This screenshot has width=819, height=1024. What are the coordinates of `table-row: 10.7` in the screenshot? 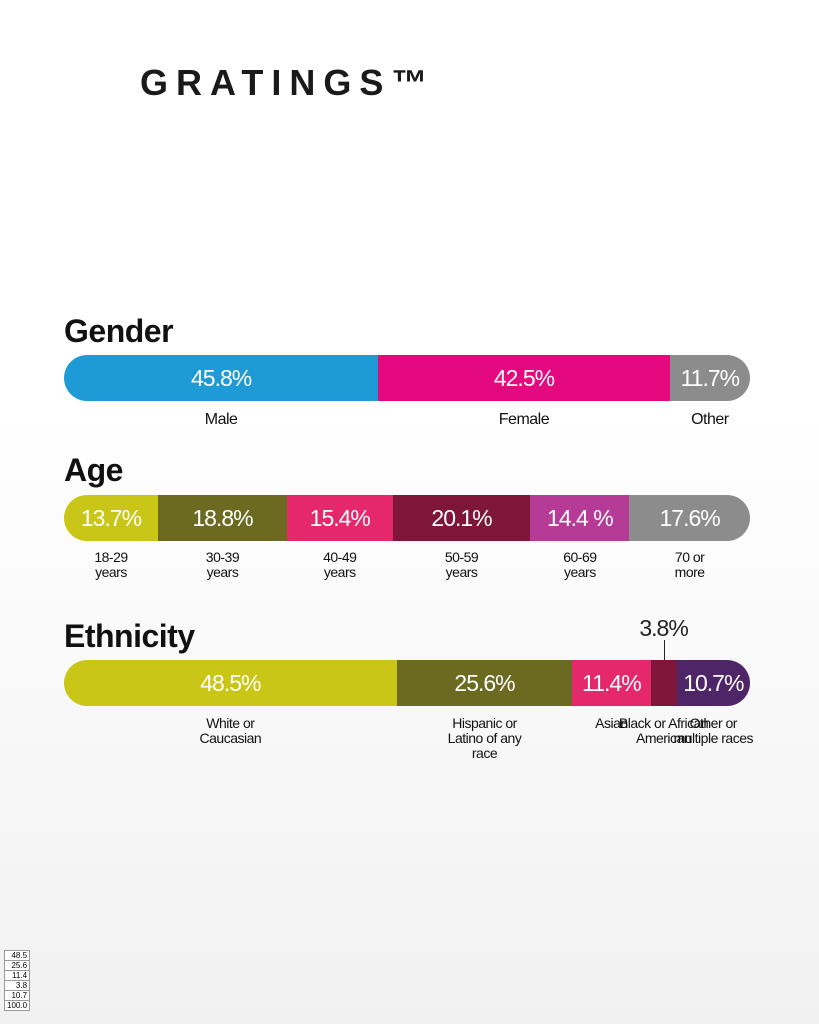 It's located at (17, 995).